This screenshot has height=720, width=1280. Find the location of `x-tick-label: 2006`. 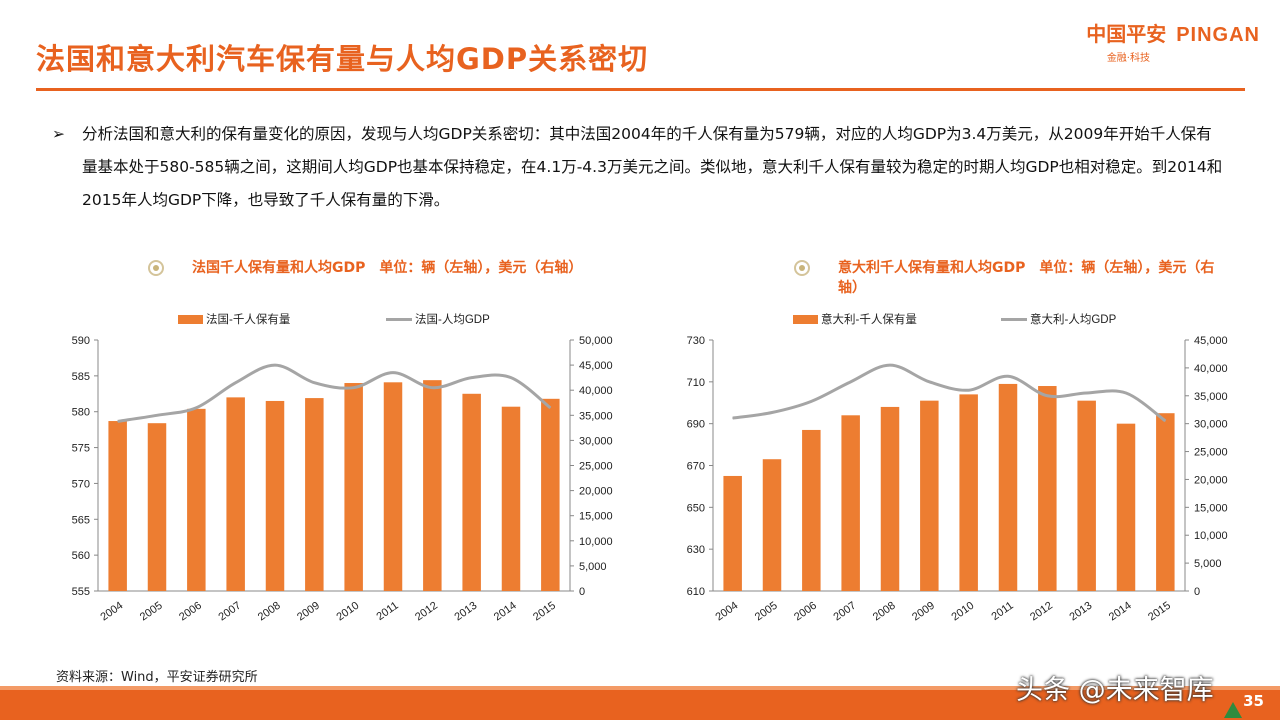

x-tick-label: 2006 is located at coordinates (805, 612).